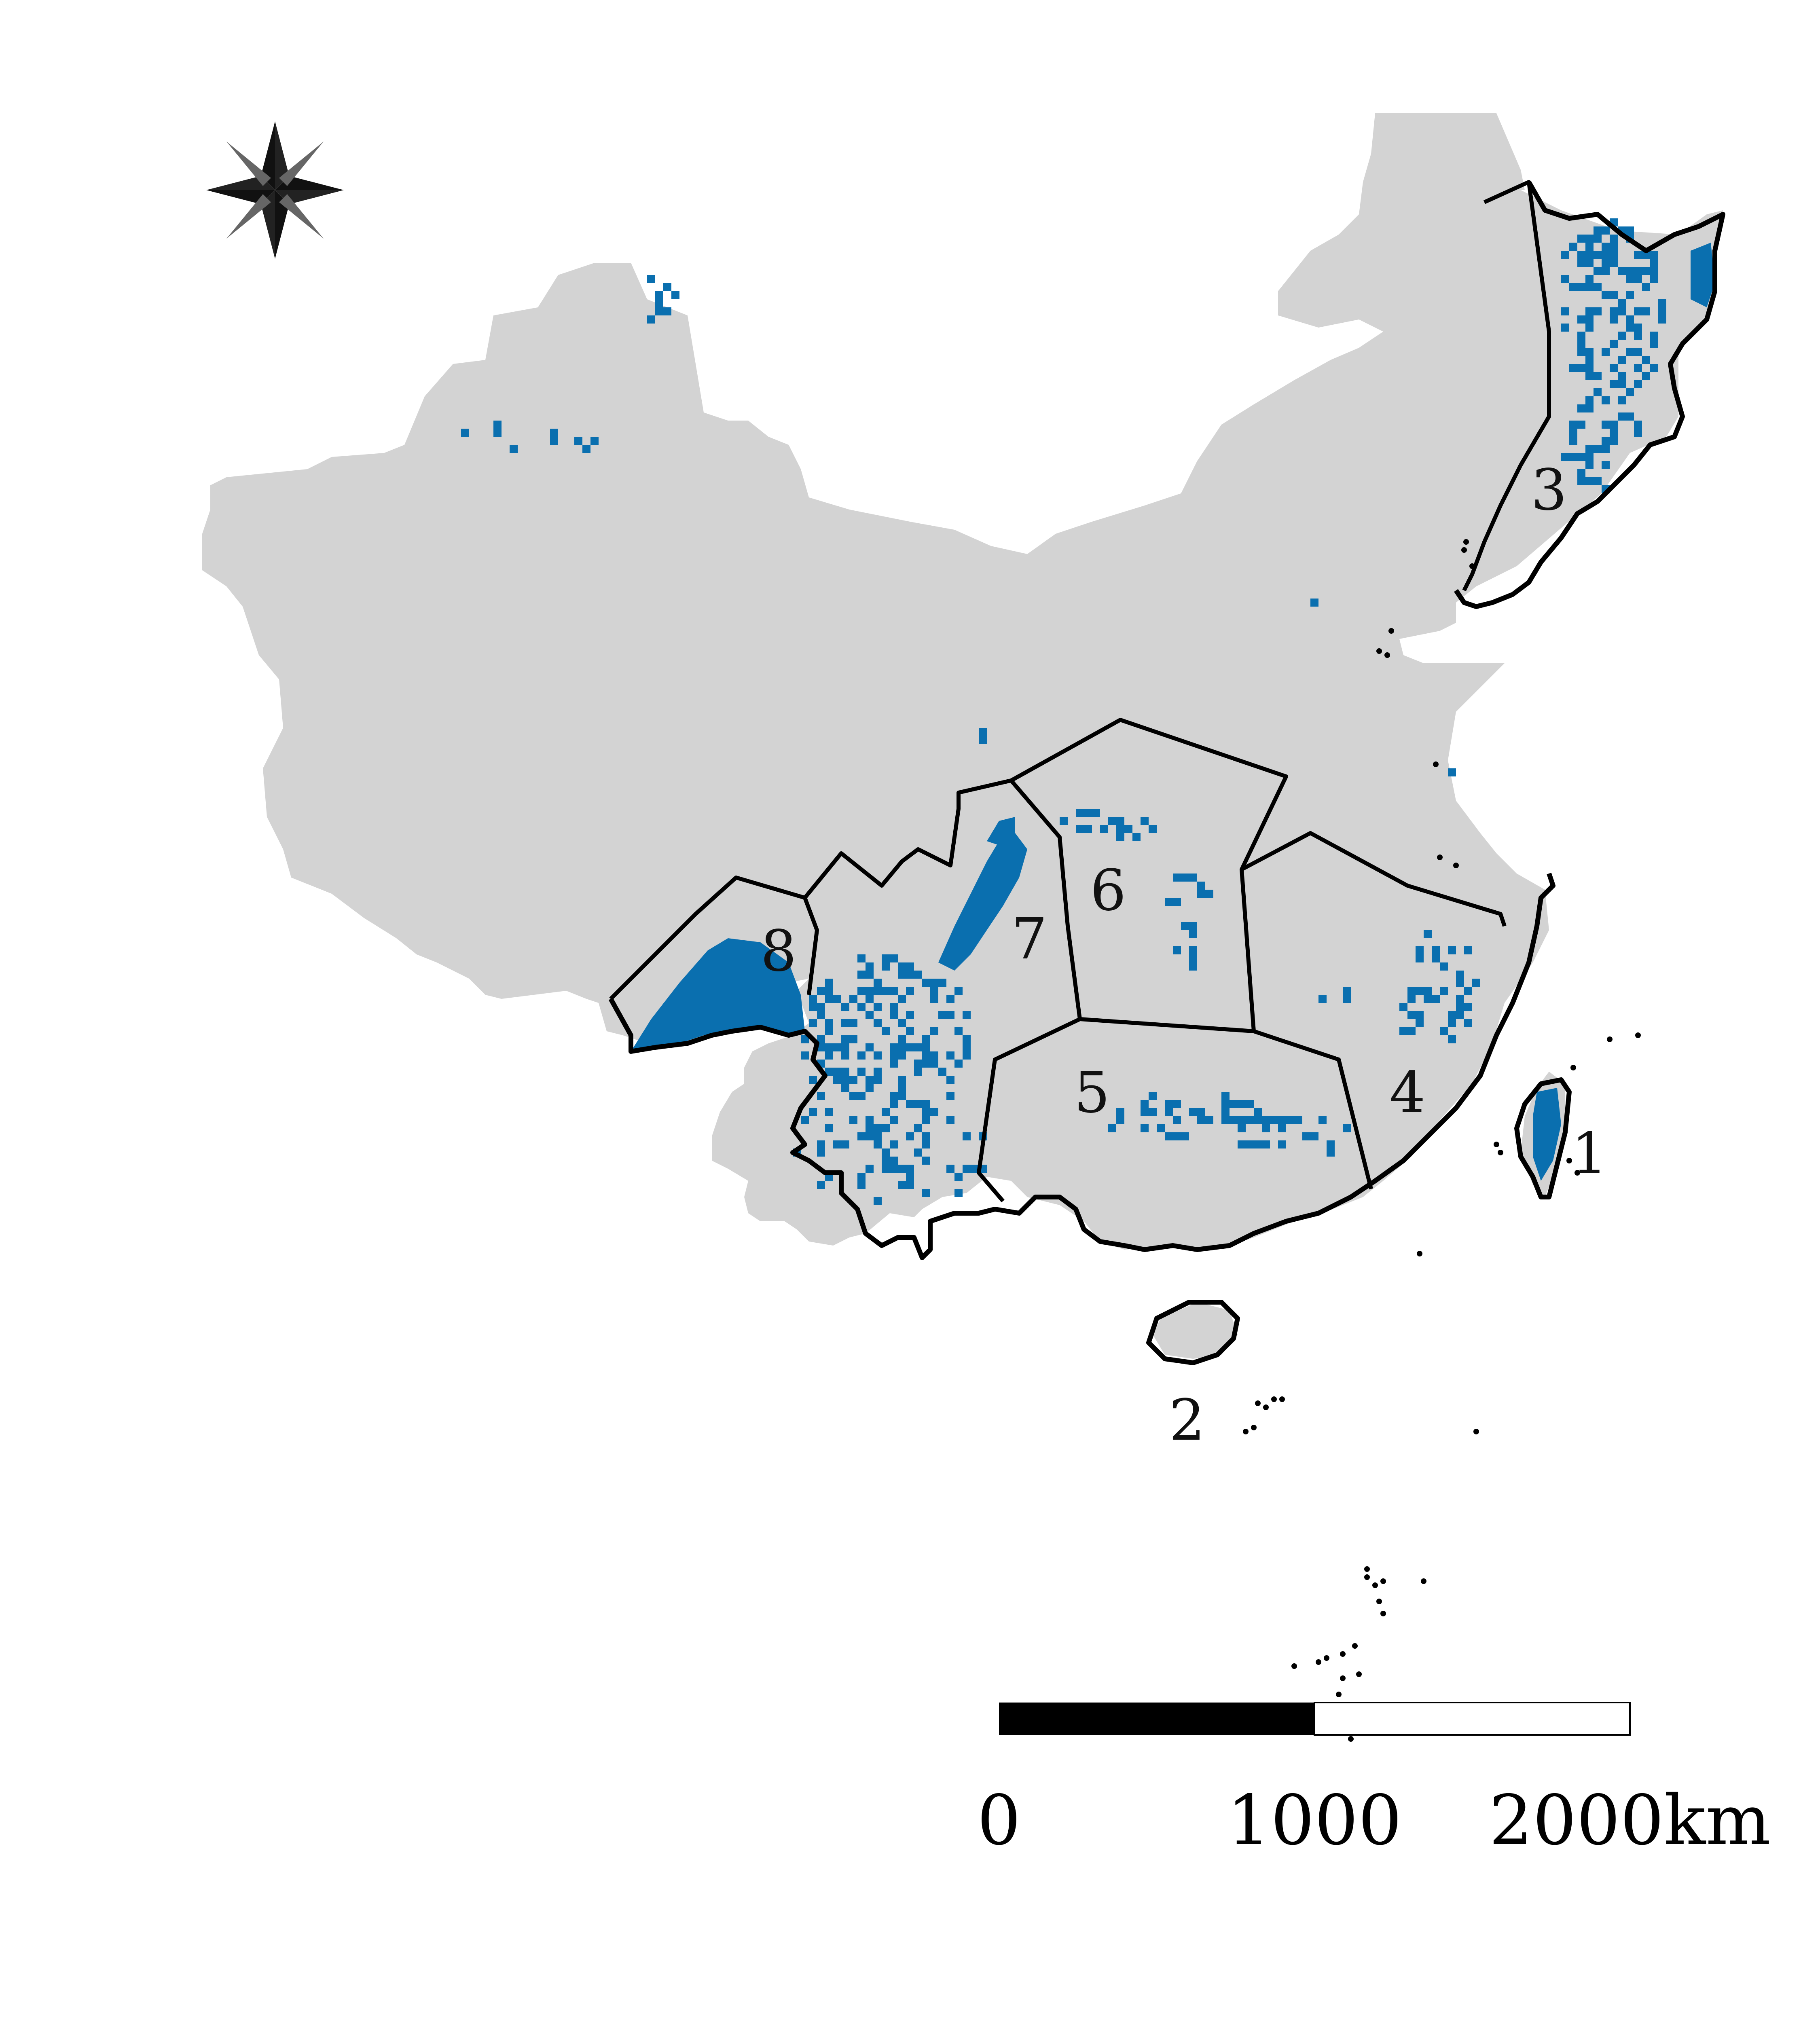  I want to click on scale-bar-label-2000km: 2000km, so click(1630, 1821).